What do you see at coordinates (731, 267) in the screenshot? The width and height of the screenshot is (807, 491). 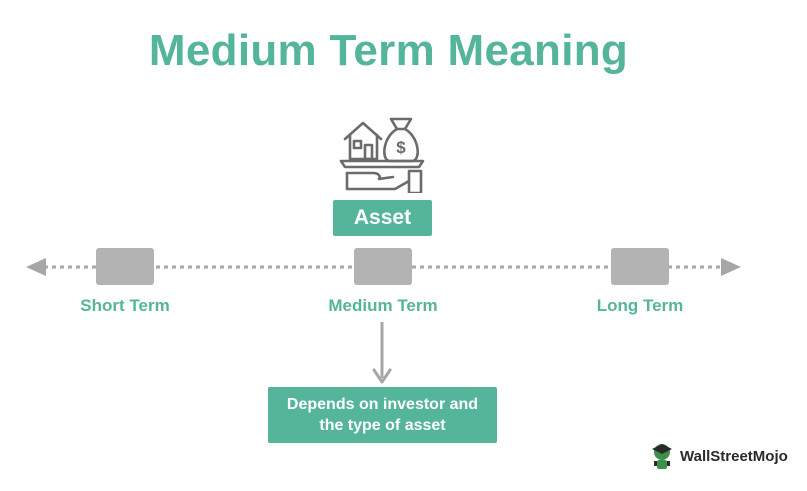 I see `right-arrowhead` at bounding box center [731, 267].